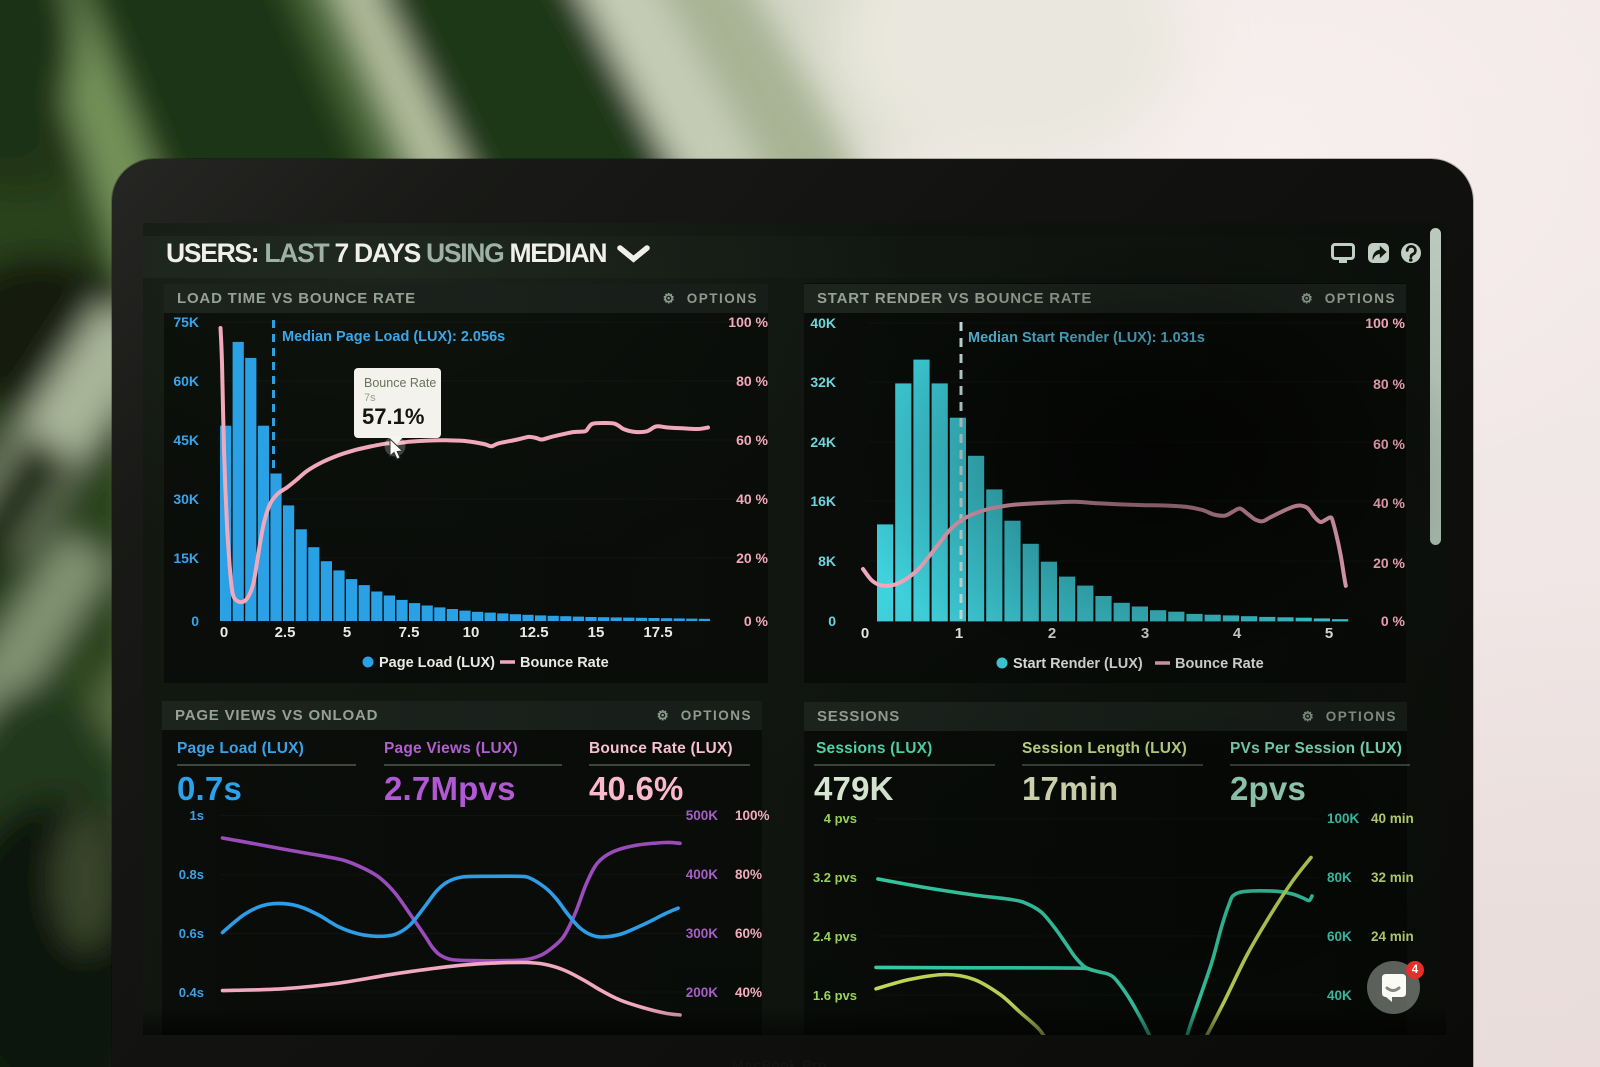  I want to click on svg-text: 0.8s, so click(191, 874).